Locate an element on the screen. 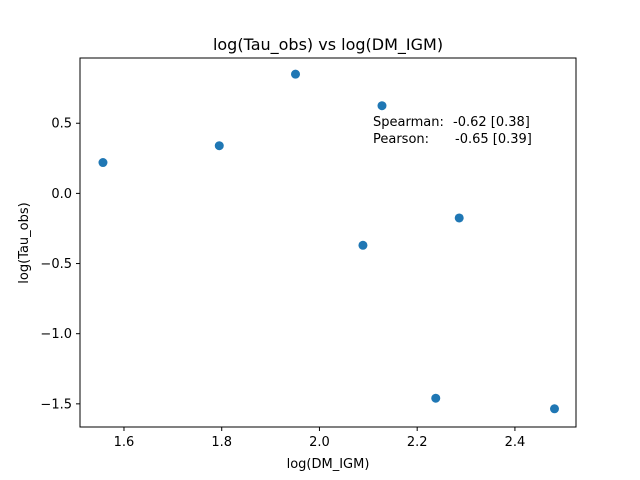 The height and width of the screenshot is (480, 640). y-tick-label: −1.5 is located at coordinates (56, 404).